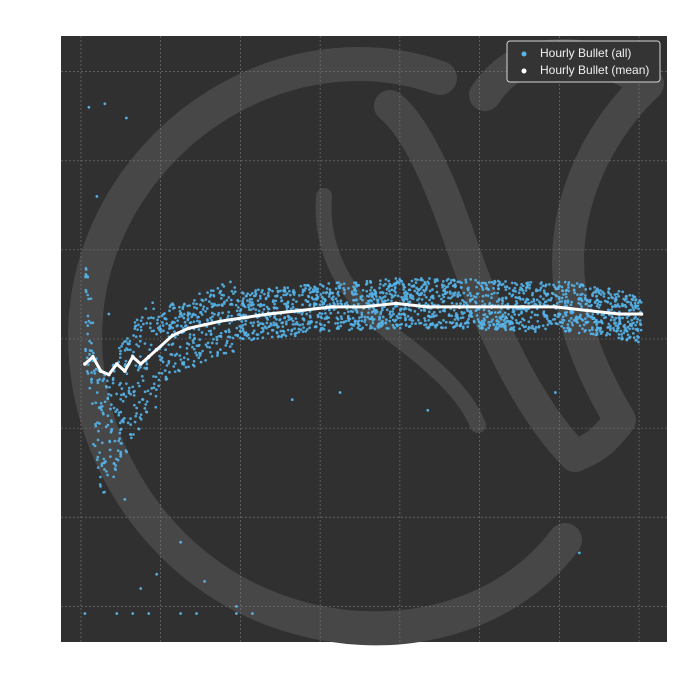 This screenshot has height=700, width=700. I want to click on scatter-outlier-point, so click(149, 613).